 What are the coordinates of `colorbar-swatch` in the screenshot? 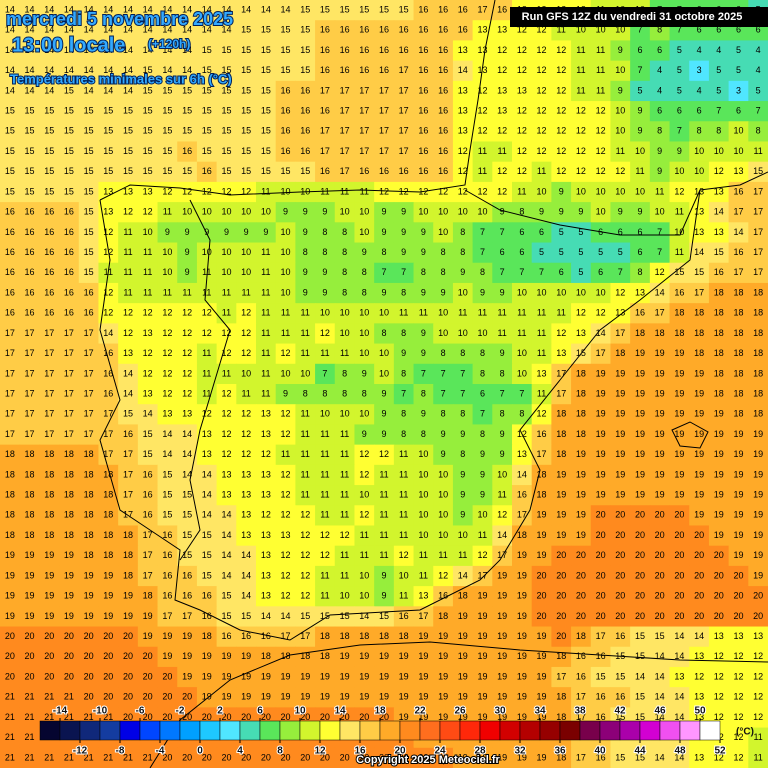 It's located at (650, 730).